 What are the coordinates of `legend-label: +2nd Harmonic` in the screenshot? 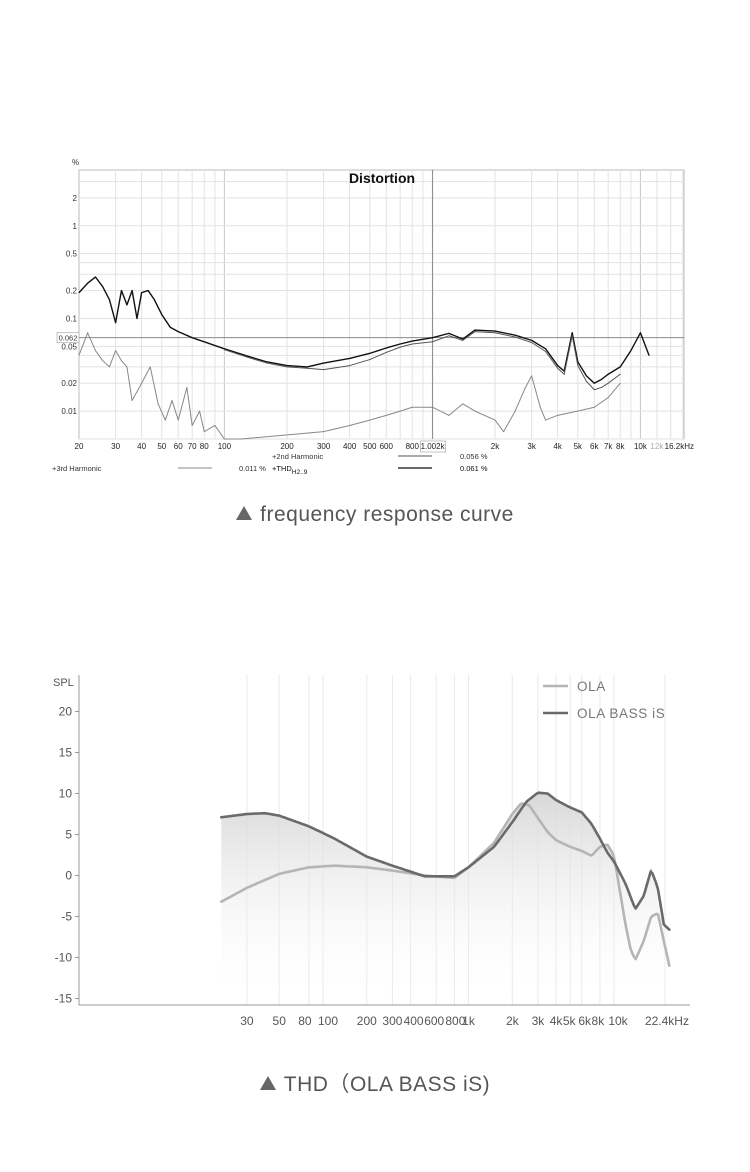 It's located at (297, 456).